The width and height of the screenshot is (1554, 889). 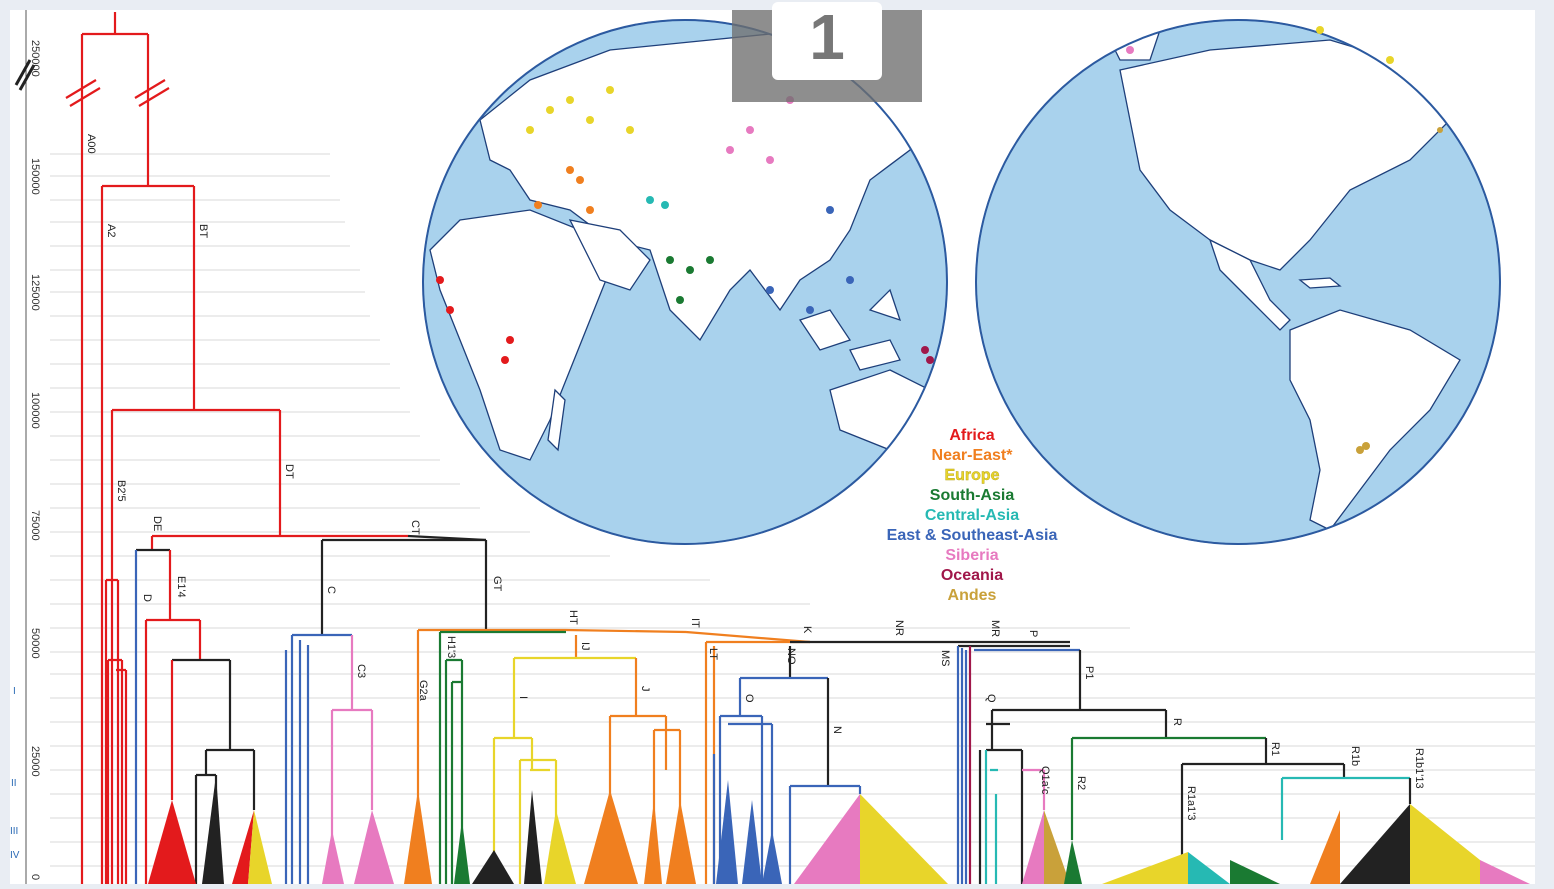 What do you see at coordinates (423, 691) in the screenshot?
I see `clade-label: G2a` at bounding box center [423, 691].